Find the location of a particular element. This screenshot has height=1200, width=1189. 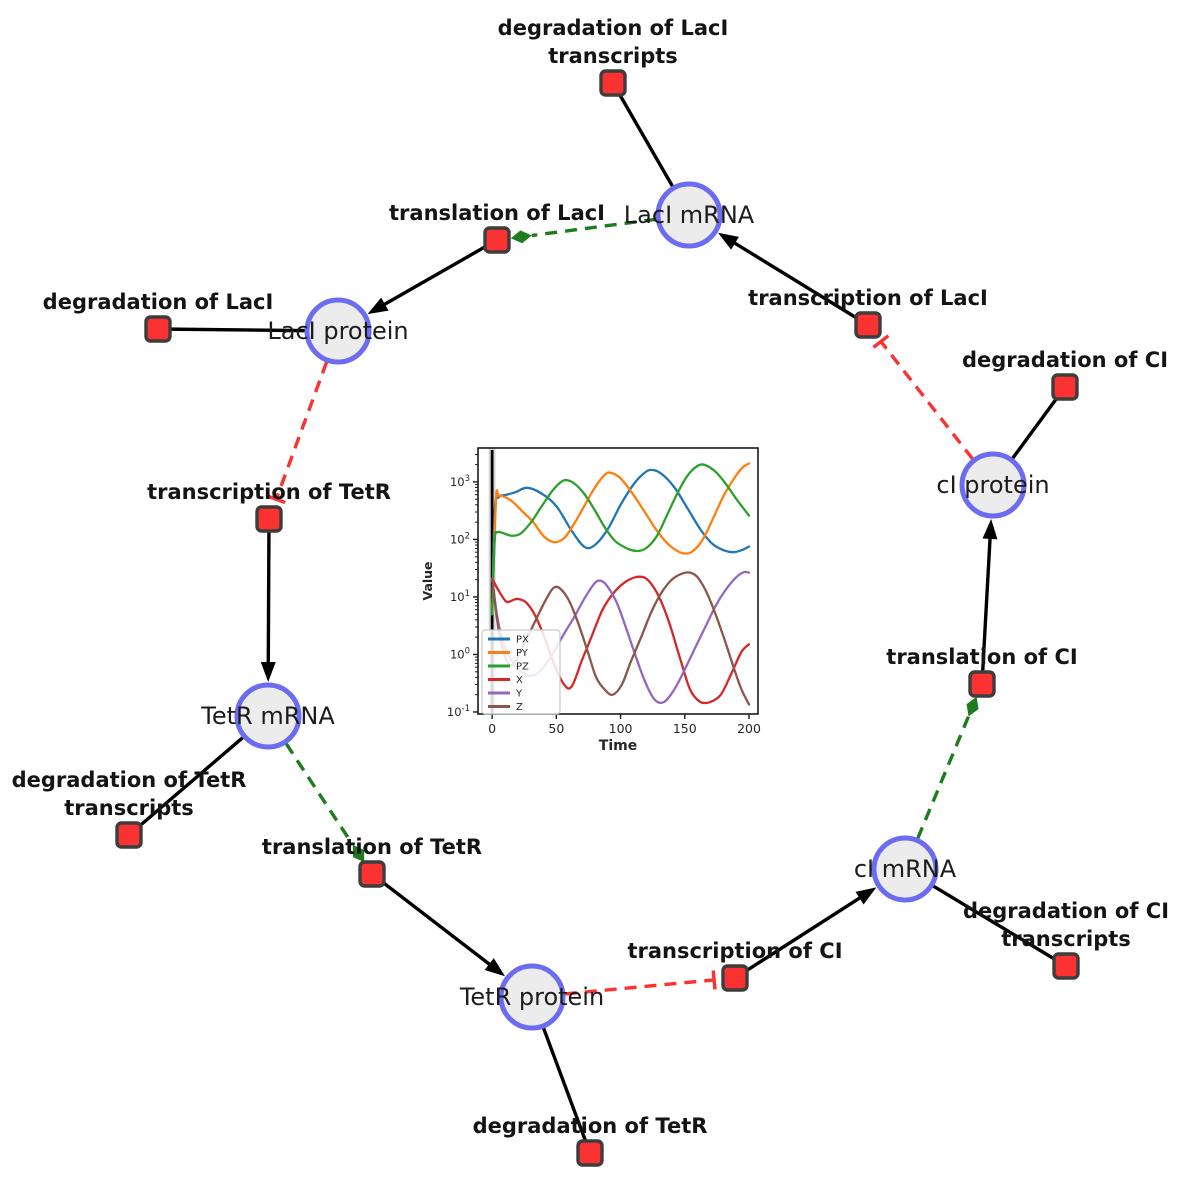

chart-xlabel: Time is located at coordinates (618, 746).